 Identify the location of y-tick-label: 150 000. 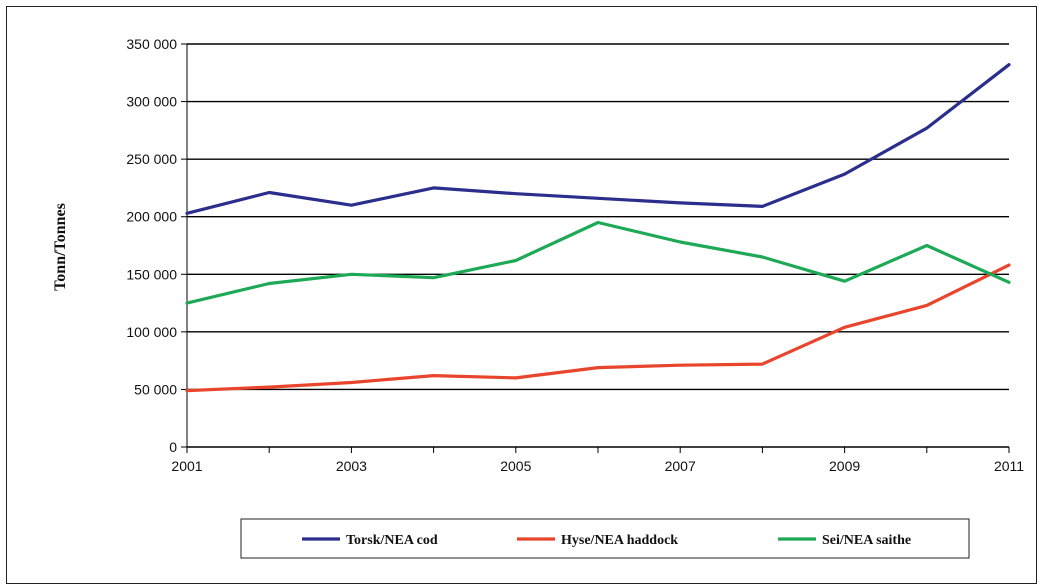
(151, 274).